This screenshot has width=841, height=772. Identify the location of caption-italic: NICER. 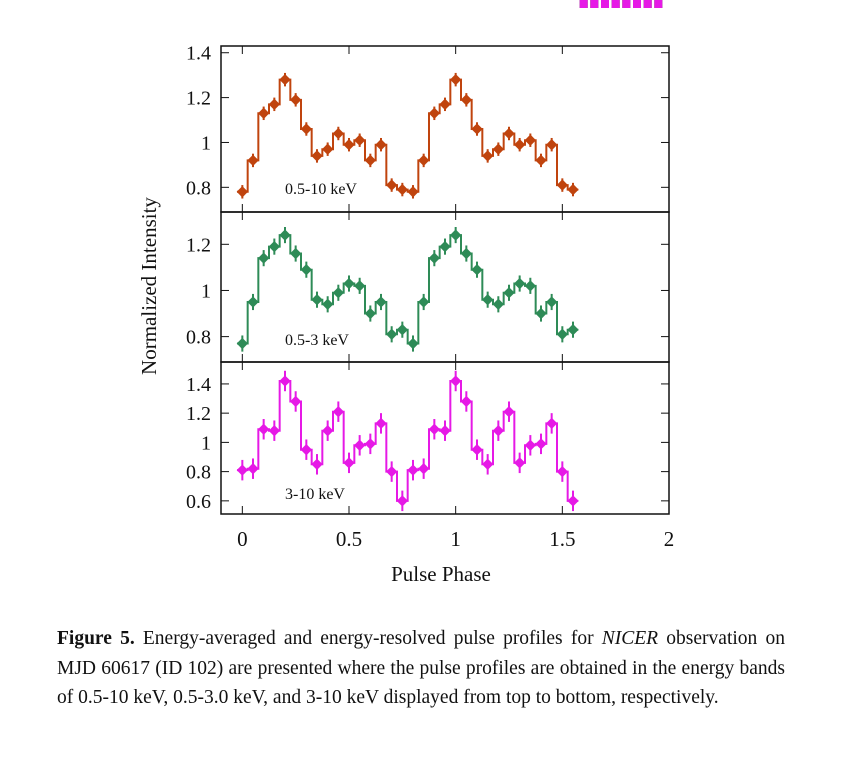
(630, 638).